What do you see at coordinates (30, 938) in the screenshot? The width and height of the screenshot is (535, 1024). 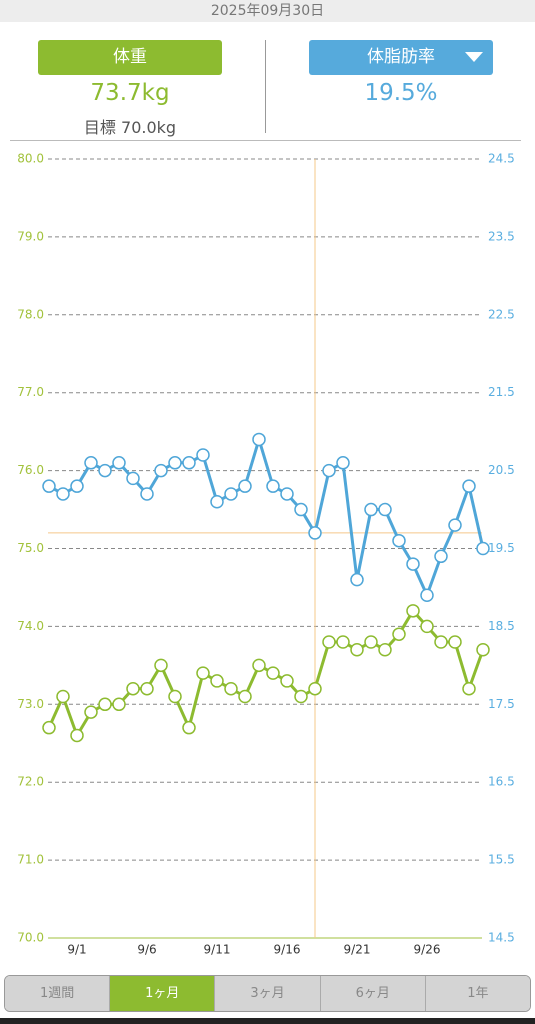 I see `y-tick-label: 70.0` at bounding box center [30, 938].